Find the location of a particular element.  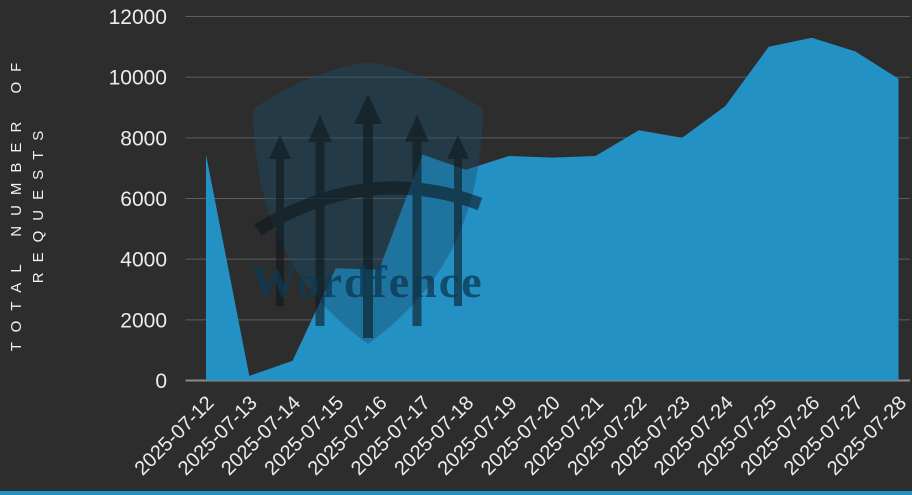

watermark-wordmark: Wordfence is located at coordinates (367, 281).